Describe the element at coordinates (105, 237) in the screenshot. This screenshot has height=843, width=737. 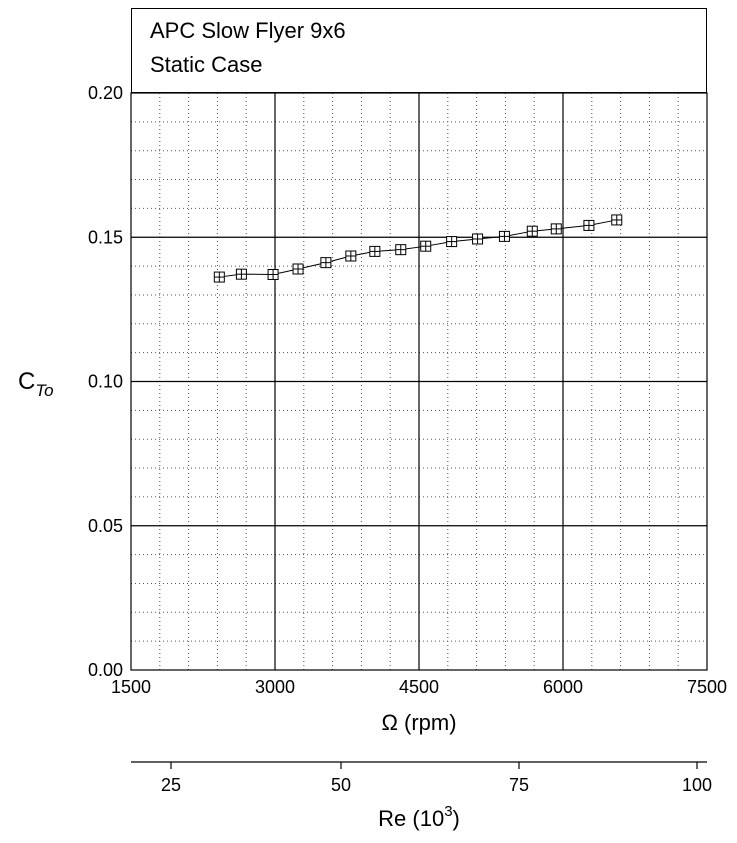
I see `y-tick-label: 0.15` at that location.